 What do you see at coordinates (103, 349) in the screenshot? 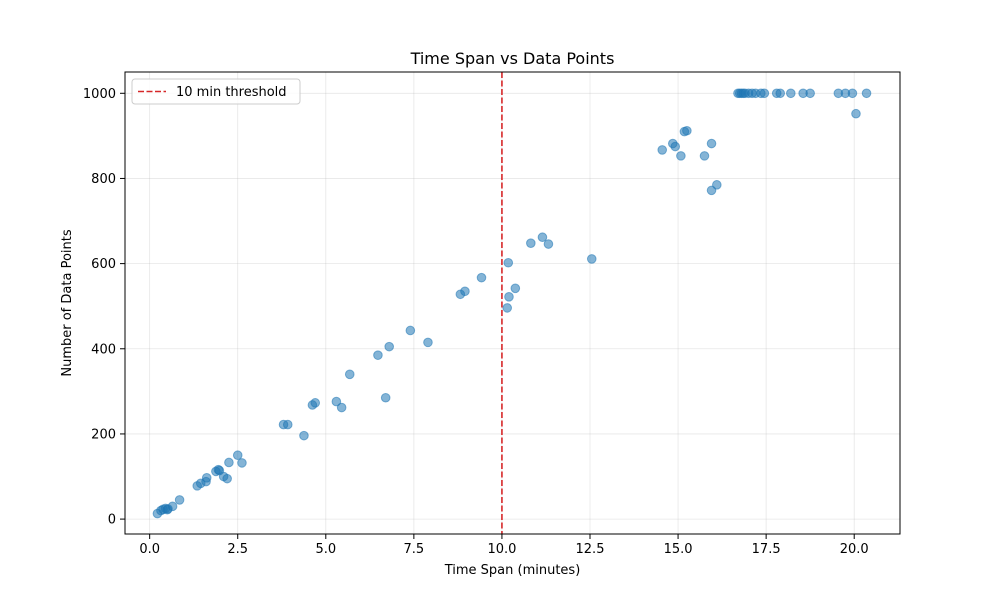
I see `y-tick-label: 400` at bounding box center [103, 349].